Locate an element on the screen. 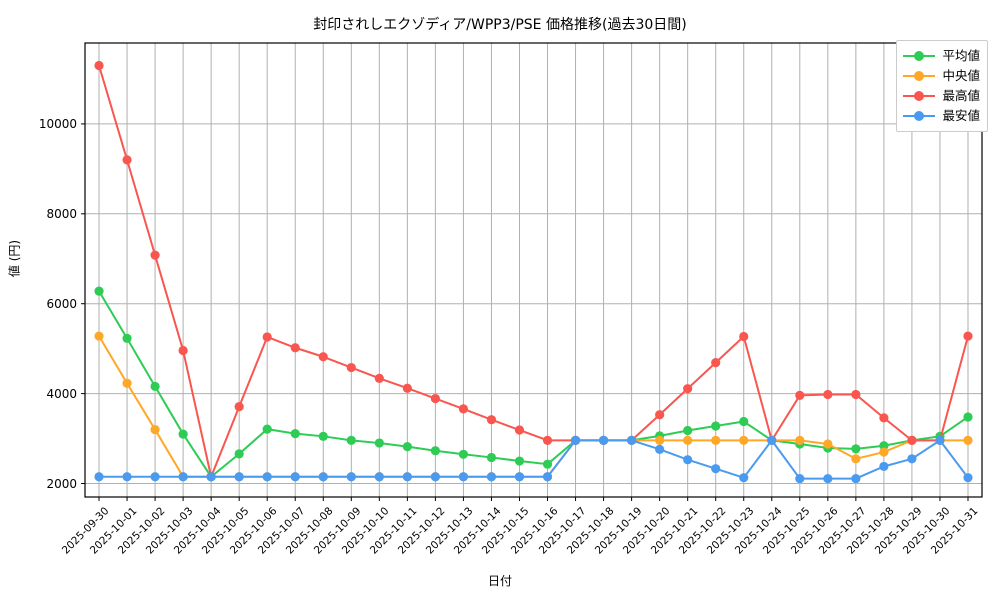 The image size is (1000, 600). chart-legend: 平均値中央値最高値最安値 is located at coordinates (942, 86).